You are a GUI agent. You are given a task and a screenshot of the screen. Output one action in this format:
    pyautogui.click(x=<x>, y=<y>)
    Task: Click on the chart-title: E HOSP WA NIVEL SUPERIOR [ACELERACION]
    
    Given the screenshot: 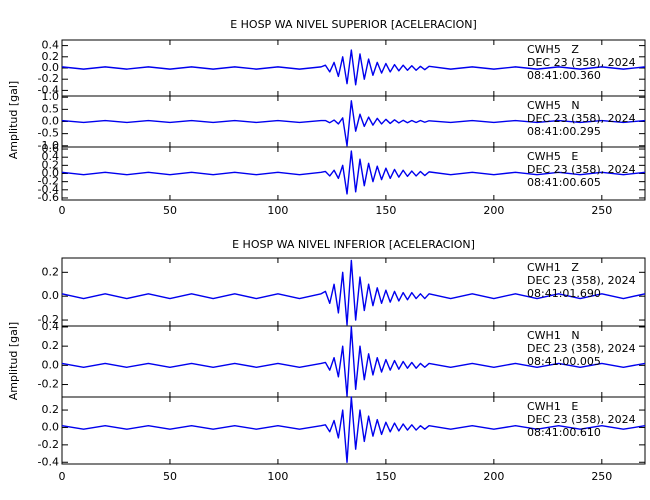 What is the action you would take?
    pyautogui.click(x=353, y=24)
    